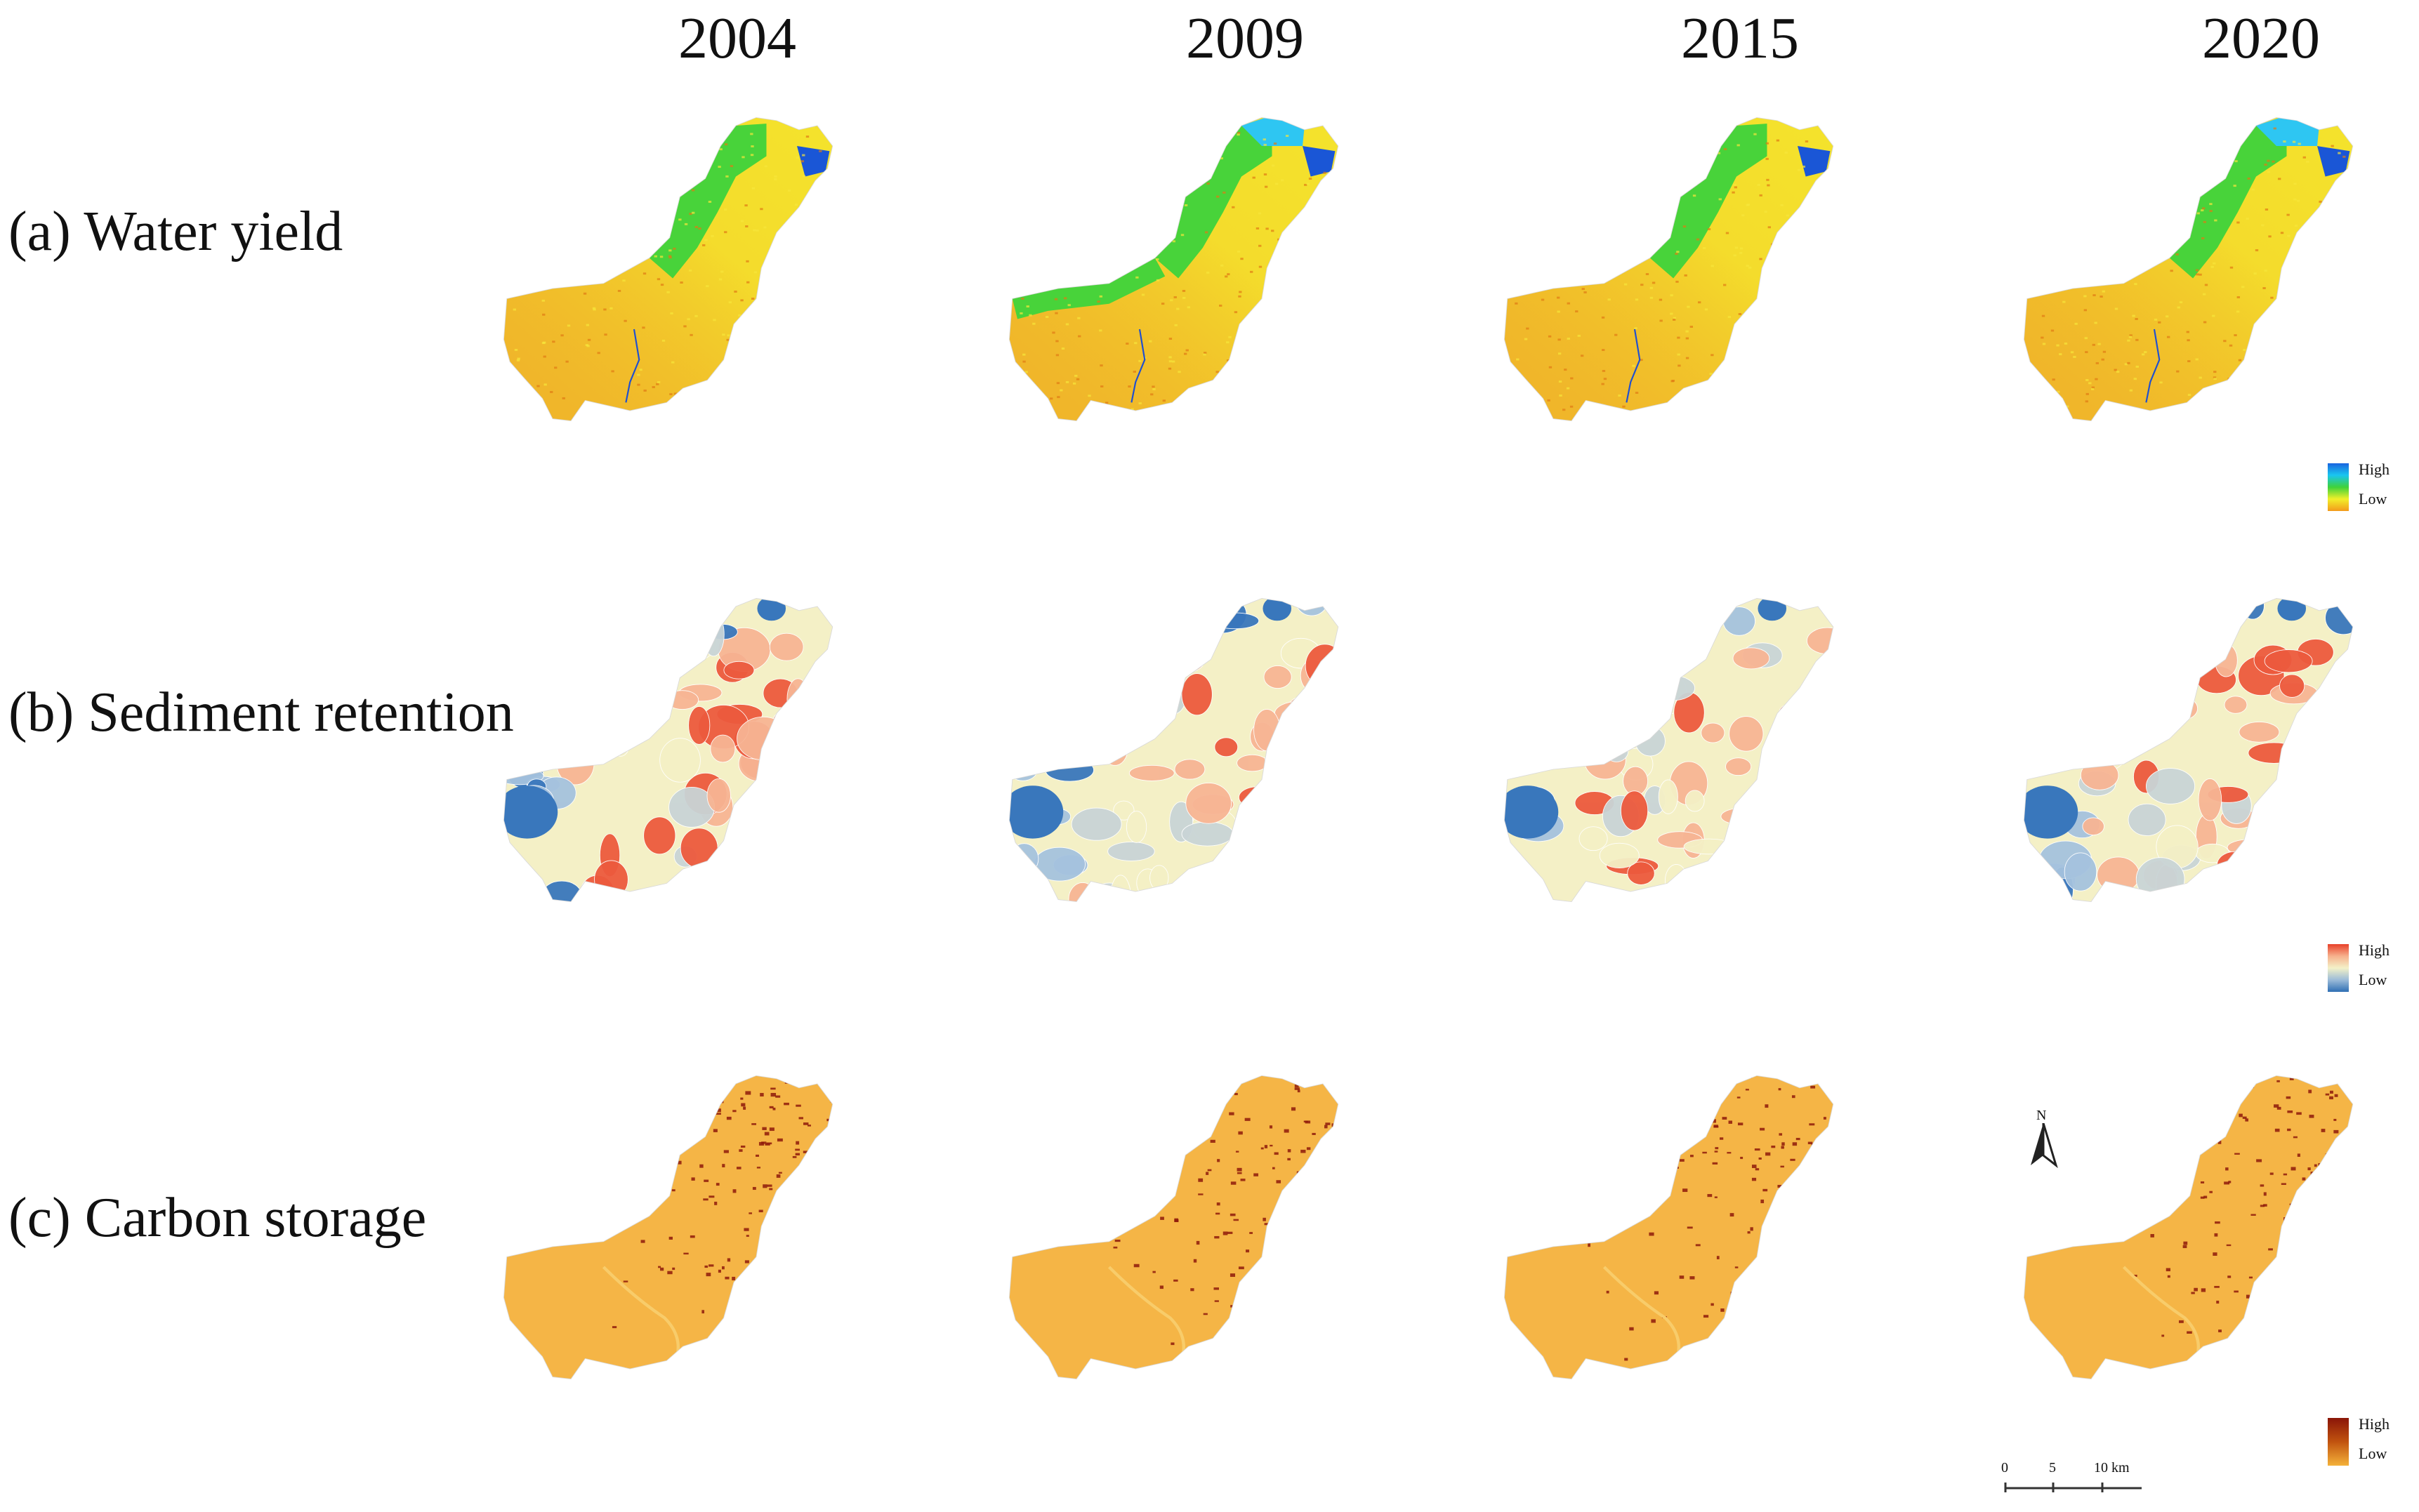 The width and height of the screenshot is (2419, 1512). I want to click on north-arrow-icon, so click(2044, 1146).